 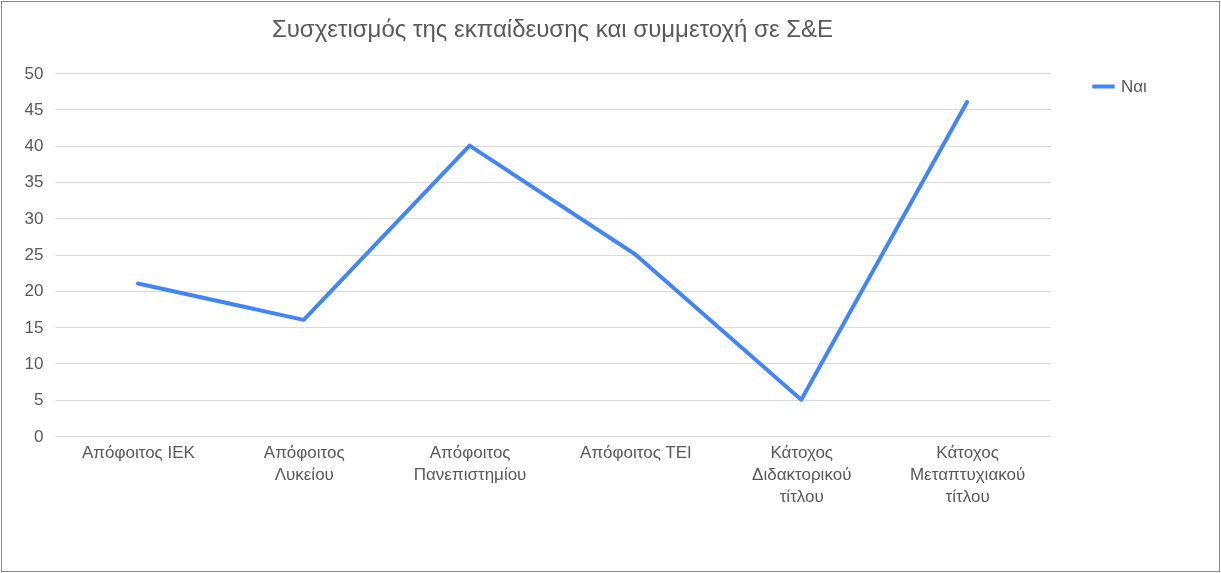 I want to click on x-tick-label: Απόφοιτος ΙΕΚ, so click(x=138, y=452).